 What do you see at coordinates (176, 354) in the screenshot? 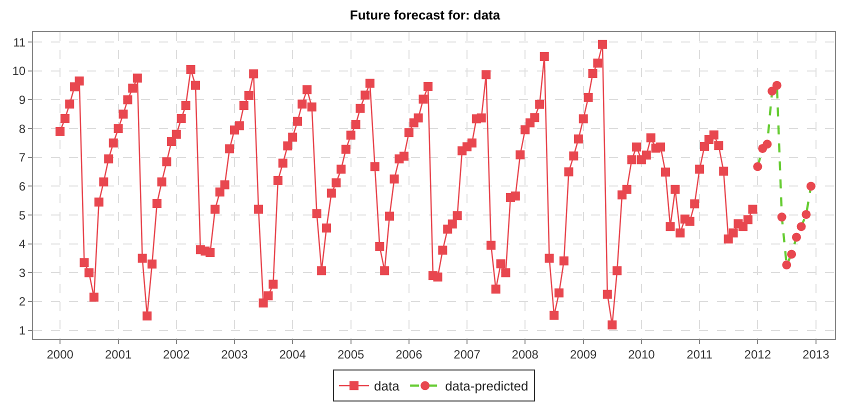
I see `x-tick-label: 2002` at bounding box center [176, 354].